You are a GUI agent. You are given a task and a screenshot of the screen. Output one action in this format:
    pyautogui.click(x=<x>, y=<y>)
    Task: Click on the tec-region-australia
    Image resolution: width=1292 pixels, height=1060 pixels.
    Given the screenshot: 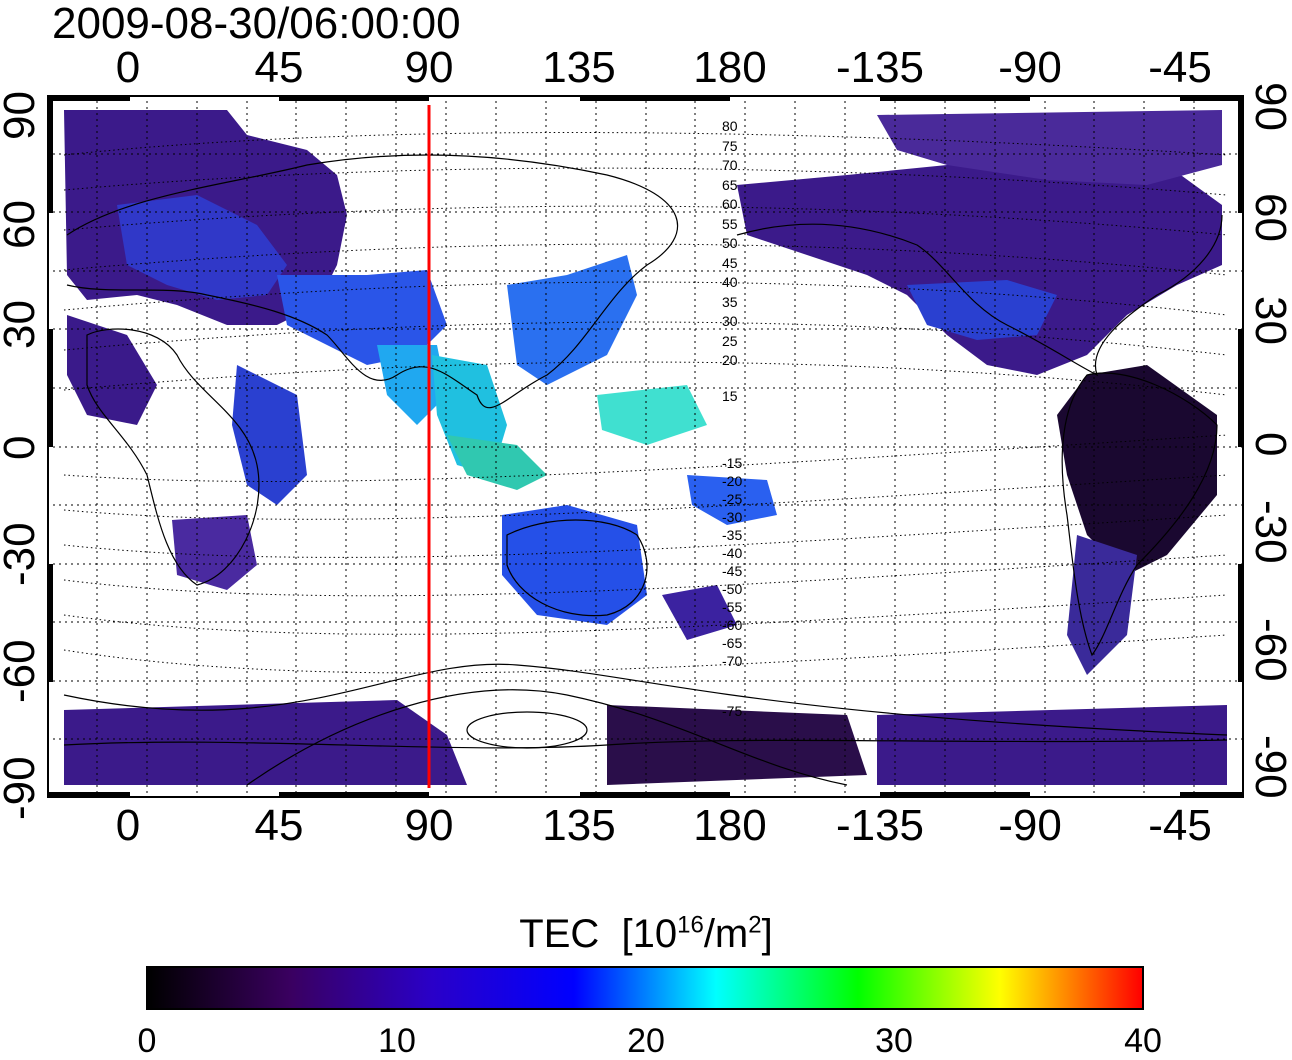 What is the action you would take?
    pyautogui.click(x=574, y=565)
    